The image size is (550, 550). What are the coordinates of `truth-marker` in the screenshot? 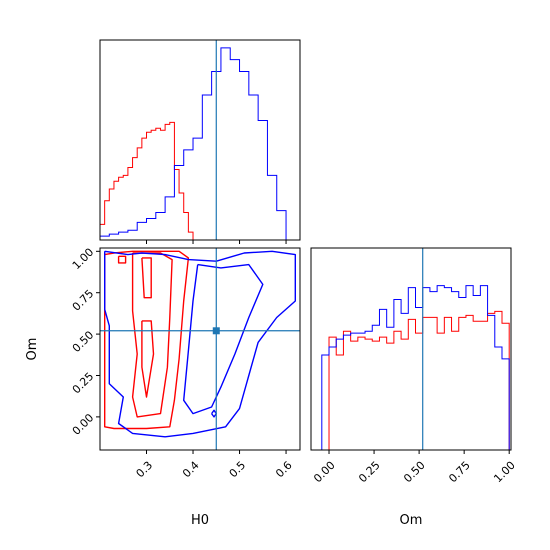 It's located at (216, 331).